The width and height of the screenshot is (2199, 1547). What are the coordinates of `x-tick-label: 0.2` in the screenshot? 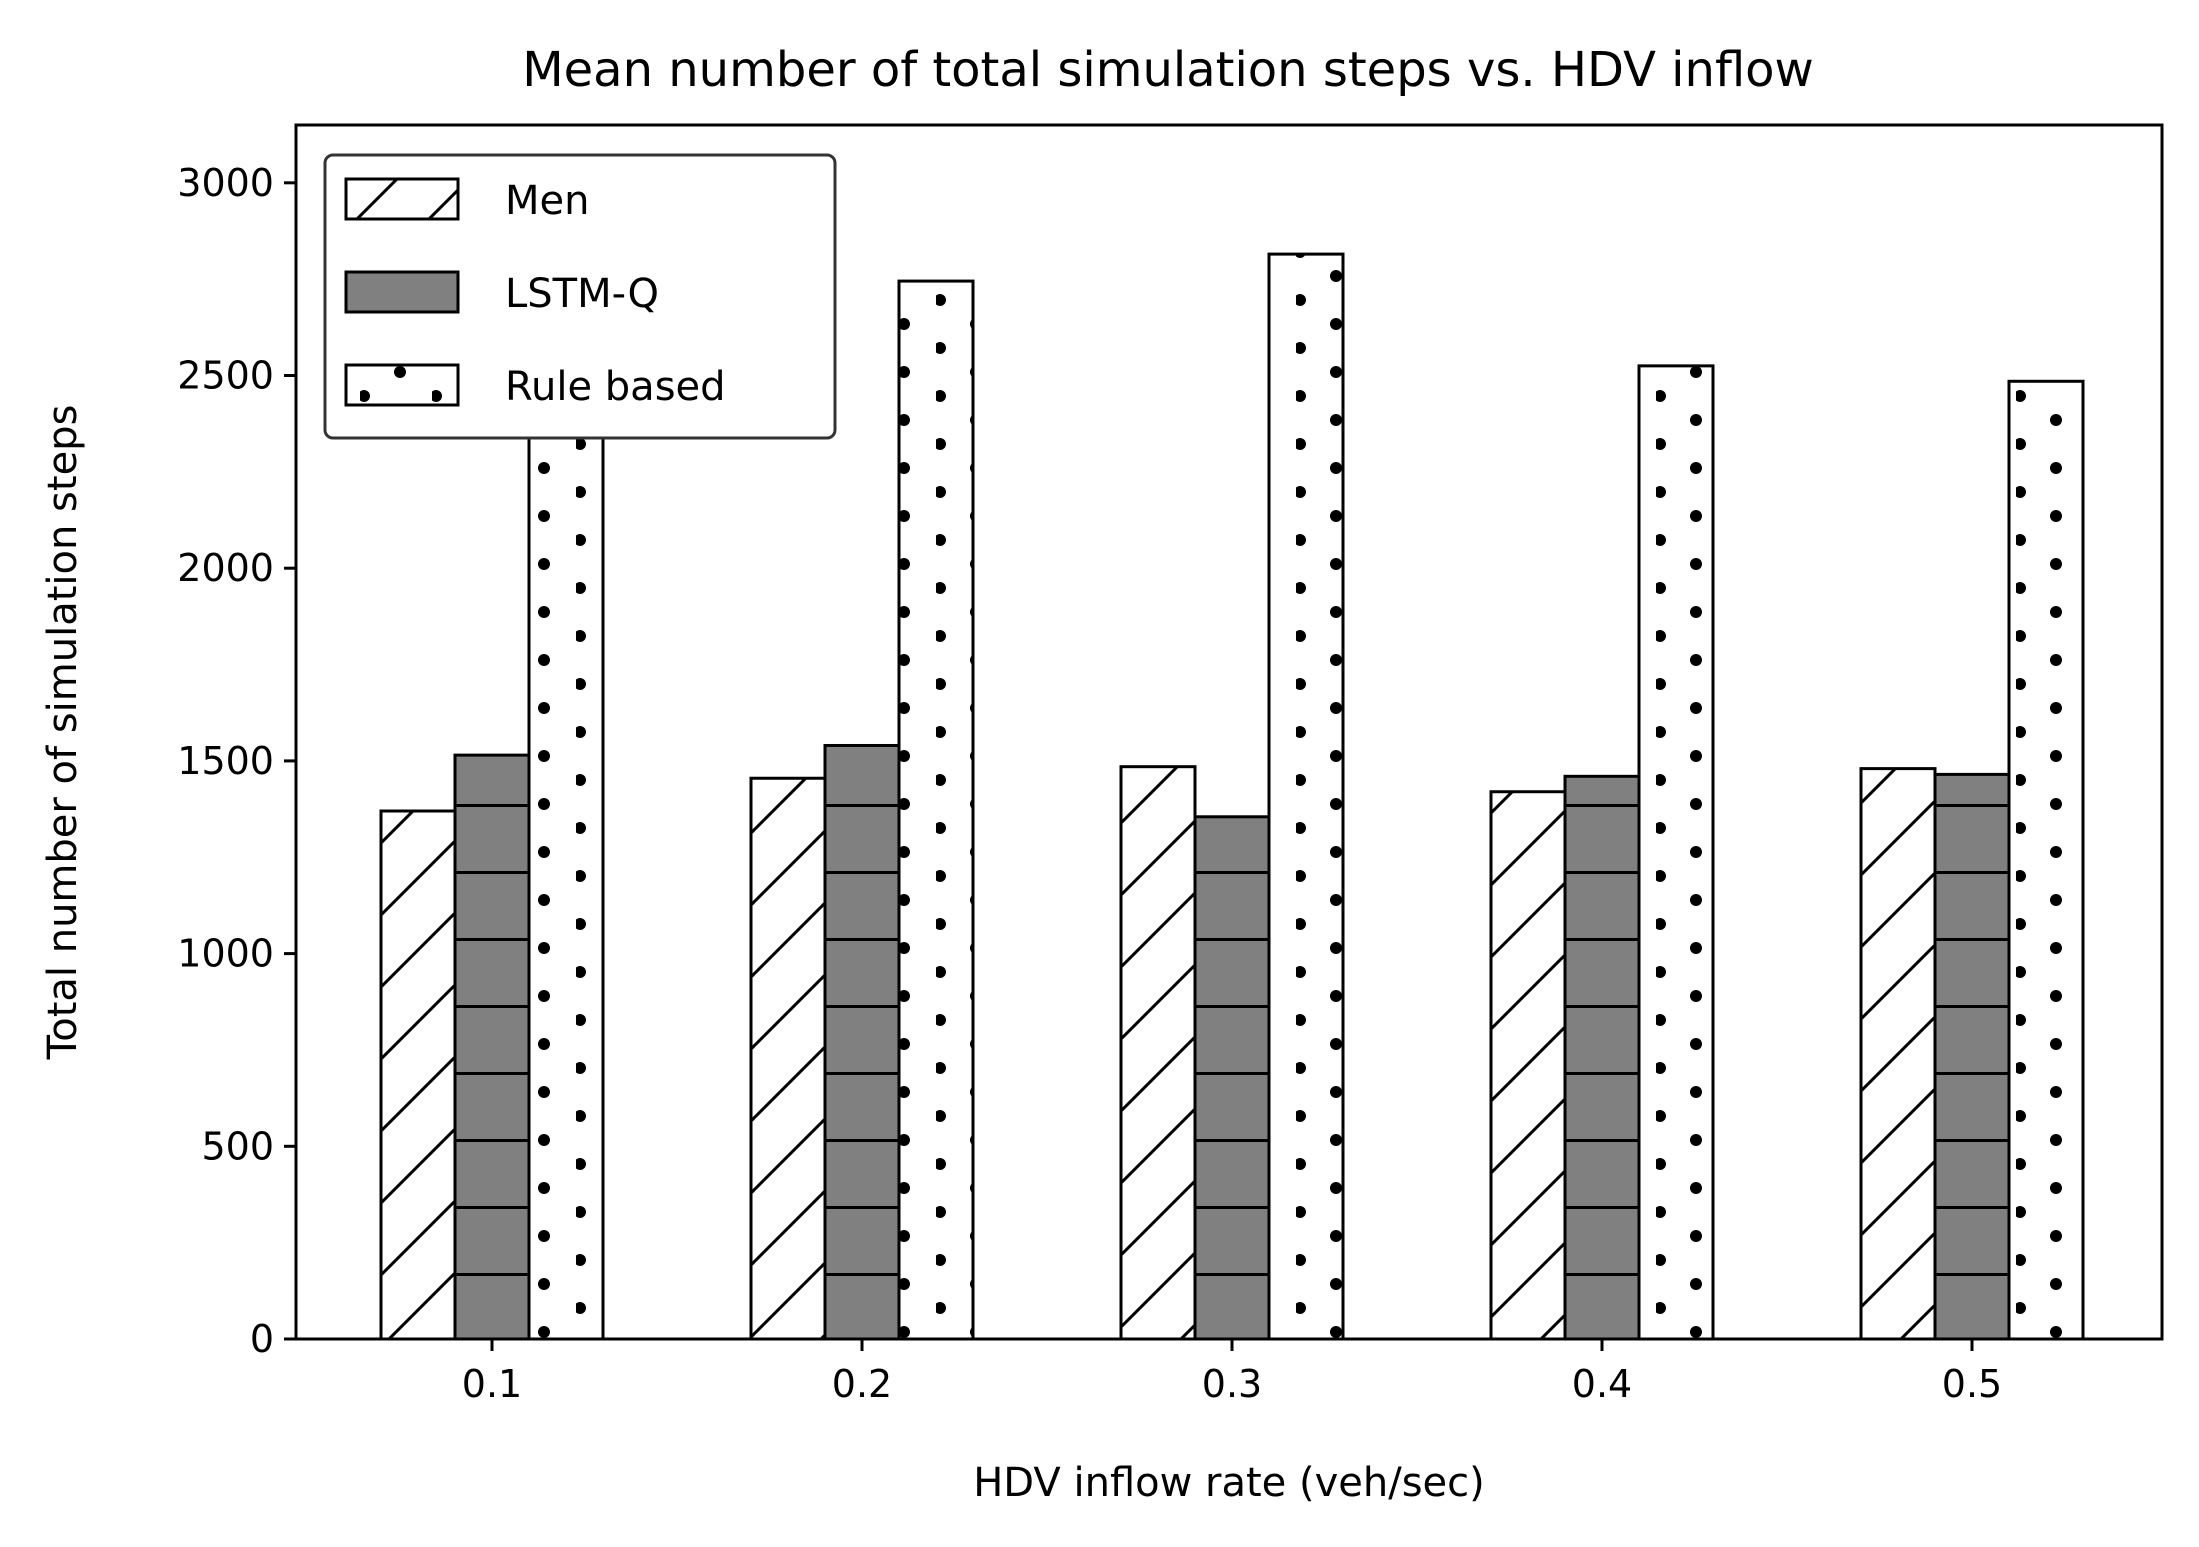 It's located at (862, 1384).